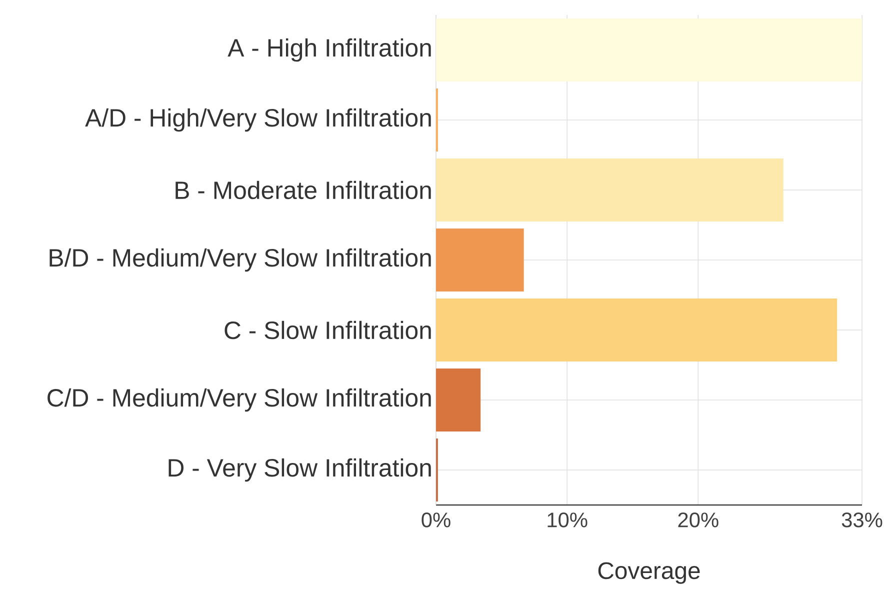 This screenshot has width=892, height=599. I want to click on y-tick-label: B - Moderate Infiltration, so click(303, 190).